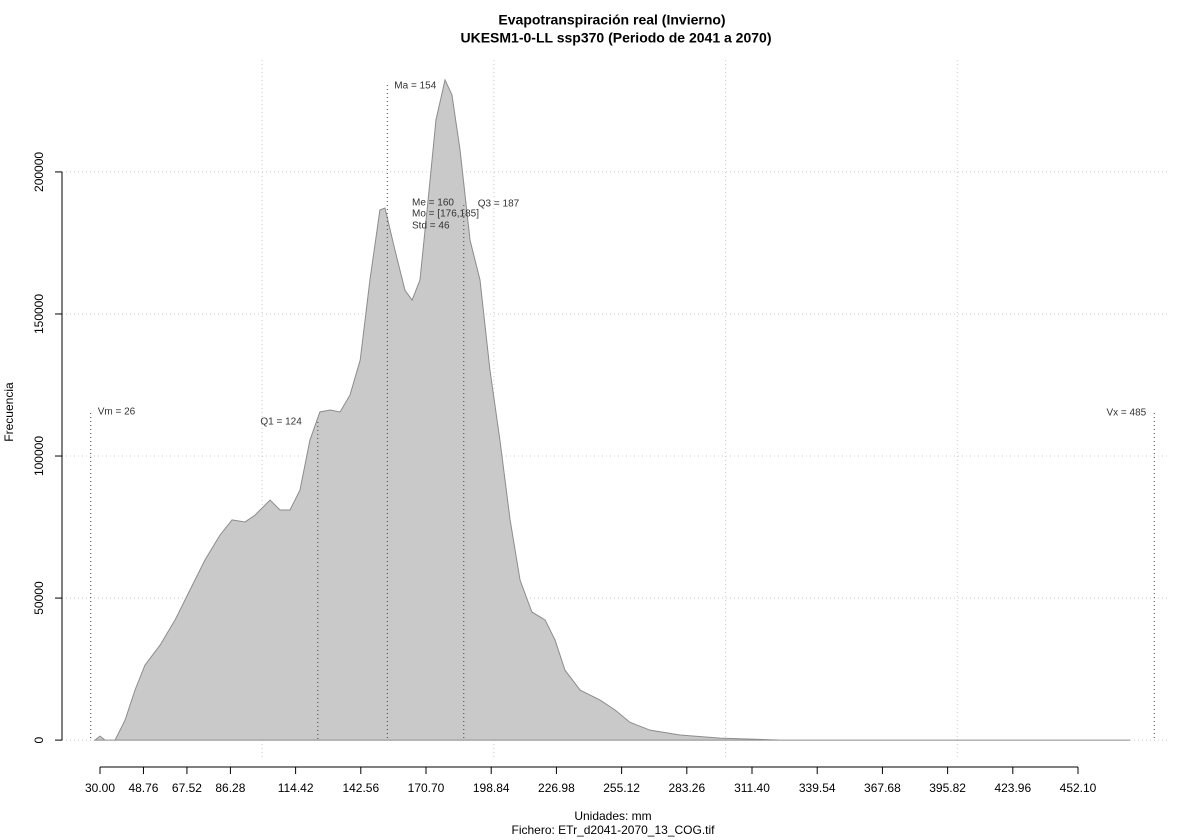 The height and width of the screenshot is (840, 1200). Describe the element at coordinates (431, 226) in the screenshot. I see `annotation: Std = 46` at that location.